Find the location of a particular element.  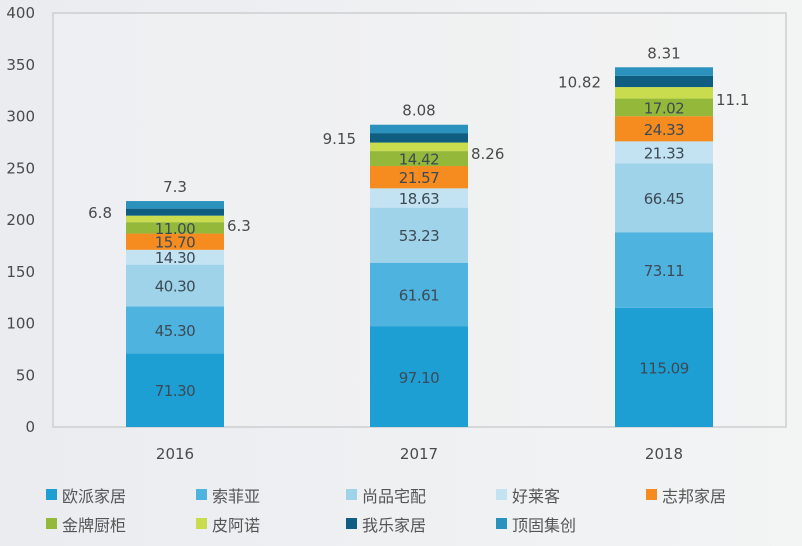

data-label: 17.02 is located at coordinates (664, 108).